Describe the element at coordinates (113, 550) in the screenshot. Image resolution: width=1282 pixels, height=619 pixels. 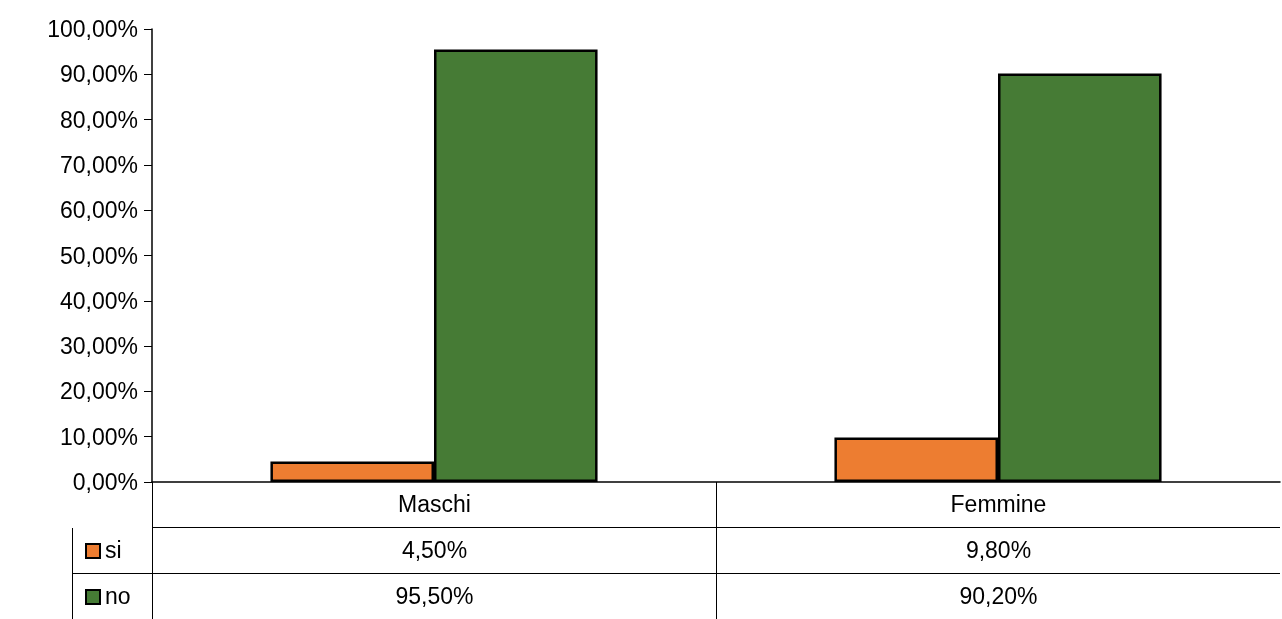
I see `legend-label: si` at that location.